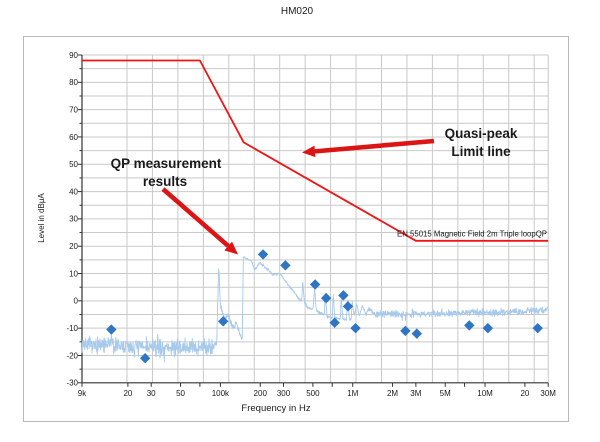 The image size is (600, 442). Describe the element at coordinates (82, 393) in the screenshot. I see `svg-text: 9k` at that location.